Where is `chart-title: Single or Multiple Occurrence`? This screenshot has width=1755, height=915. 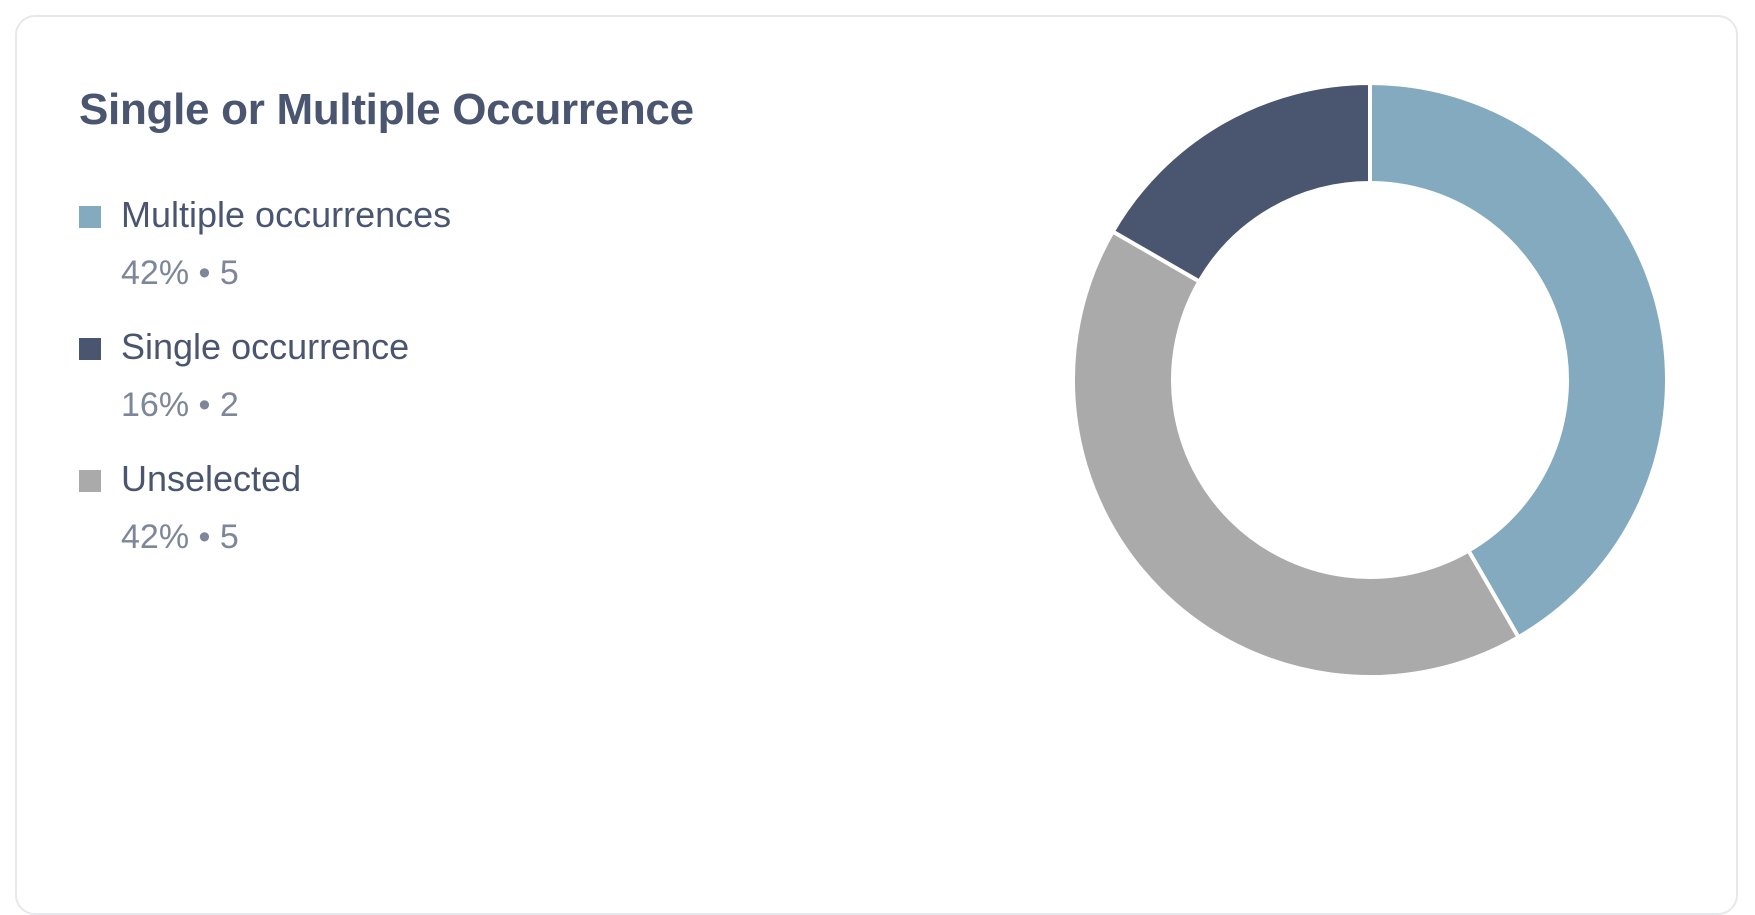 chart-title: Single or Multiple Occurrence is located at coordinates (386, 109).